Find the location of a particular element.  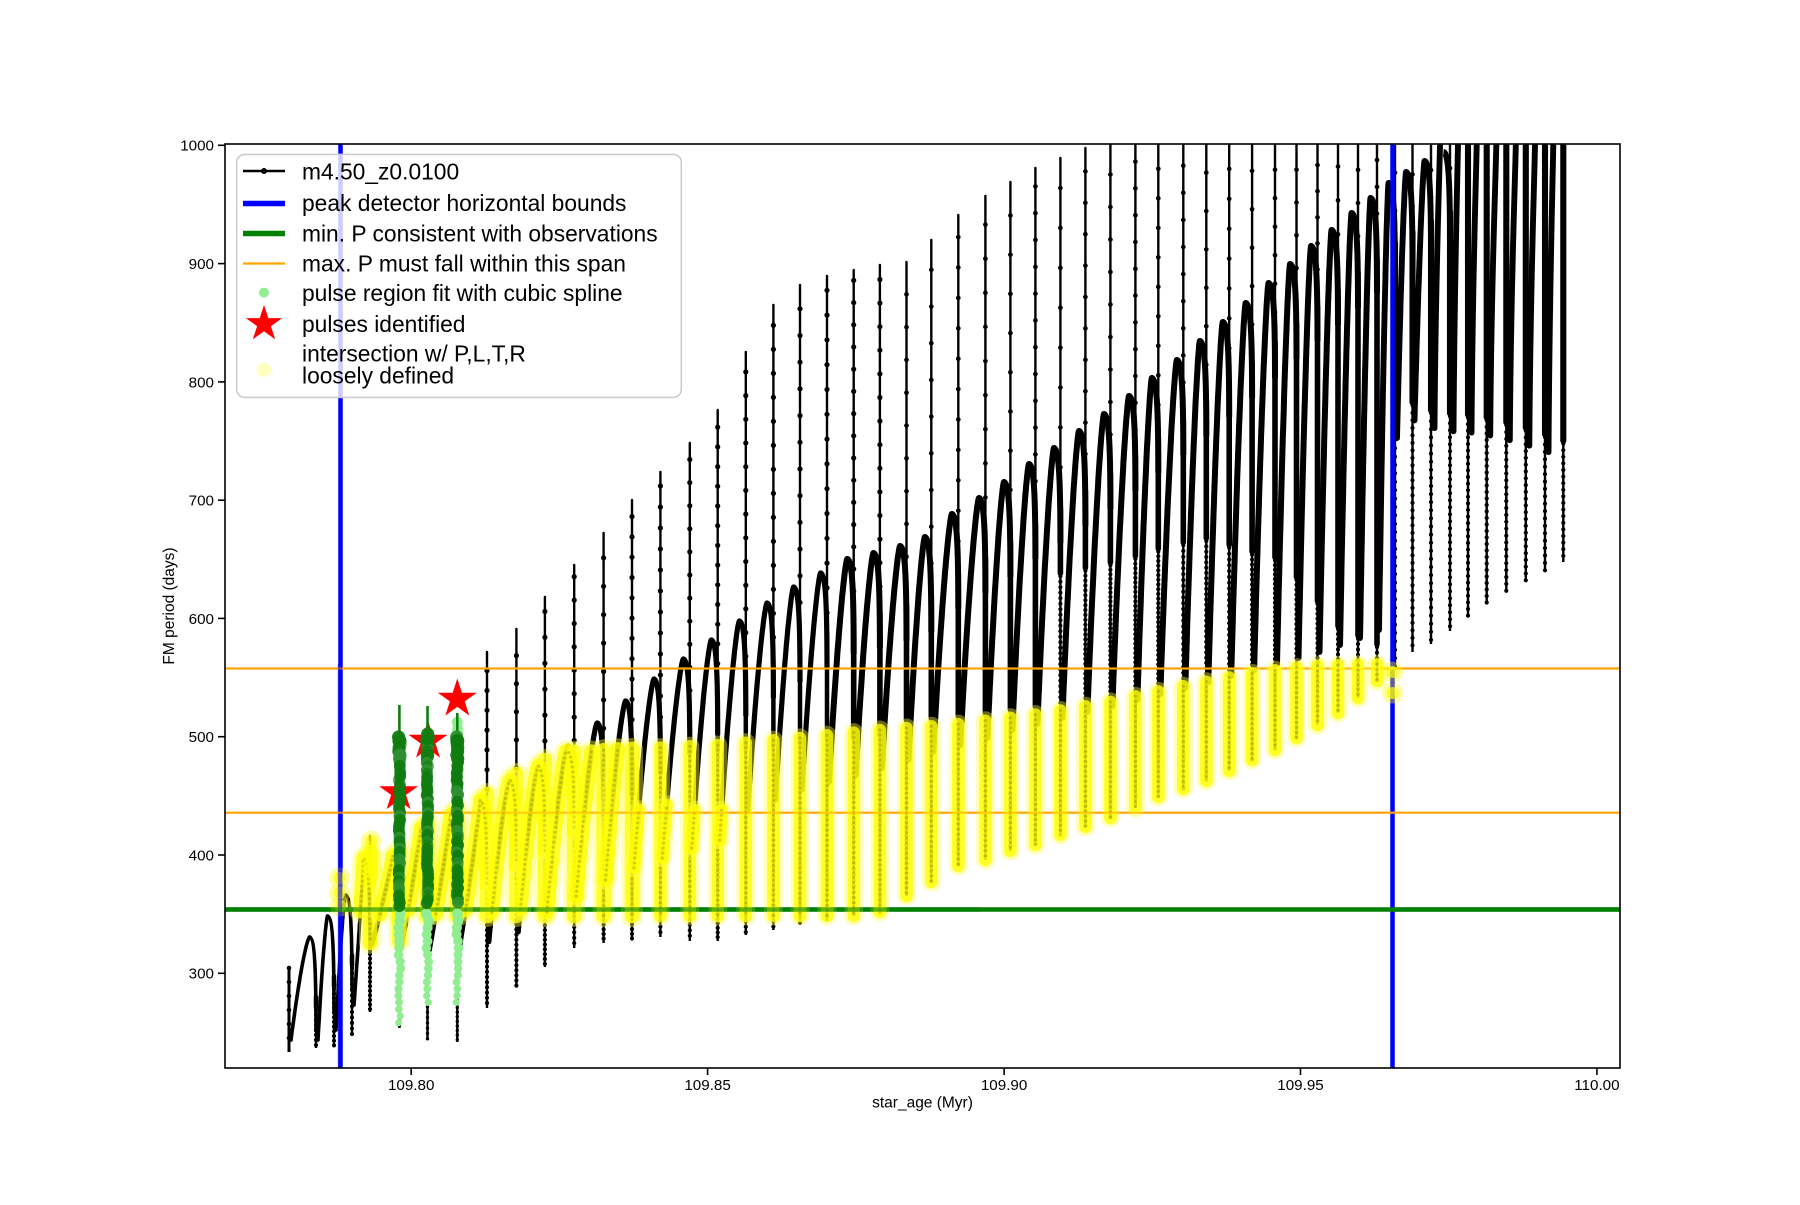

svg-text: 500 is located at coordinates (201, 737).